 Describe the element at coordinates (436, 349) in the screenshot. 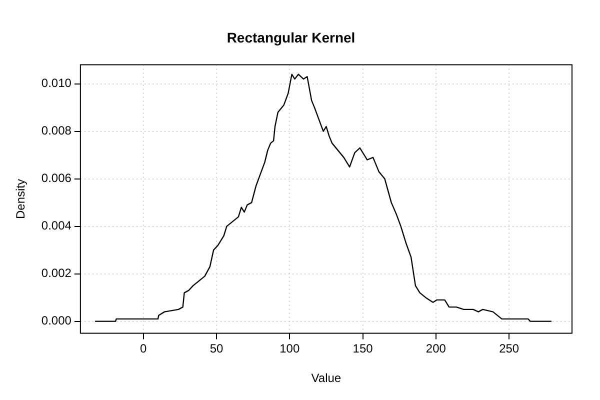

I see `x-tick-label: 200` at that location.